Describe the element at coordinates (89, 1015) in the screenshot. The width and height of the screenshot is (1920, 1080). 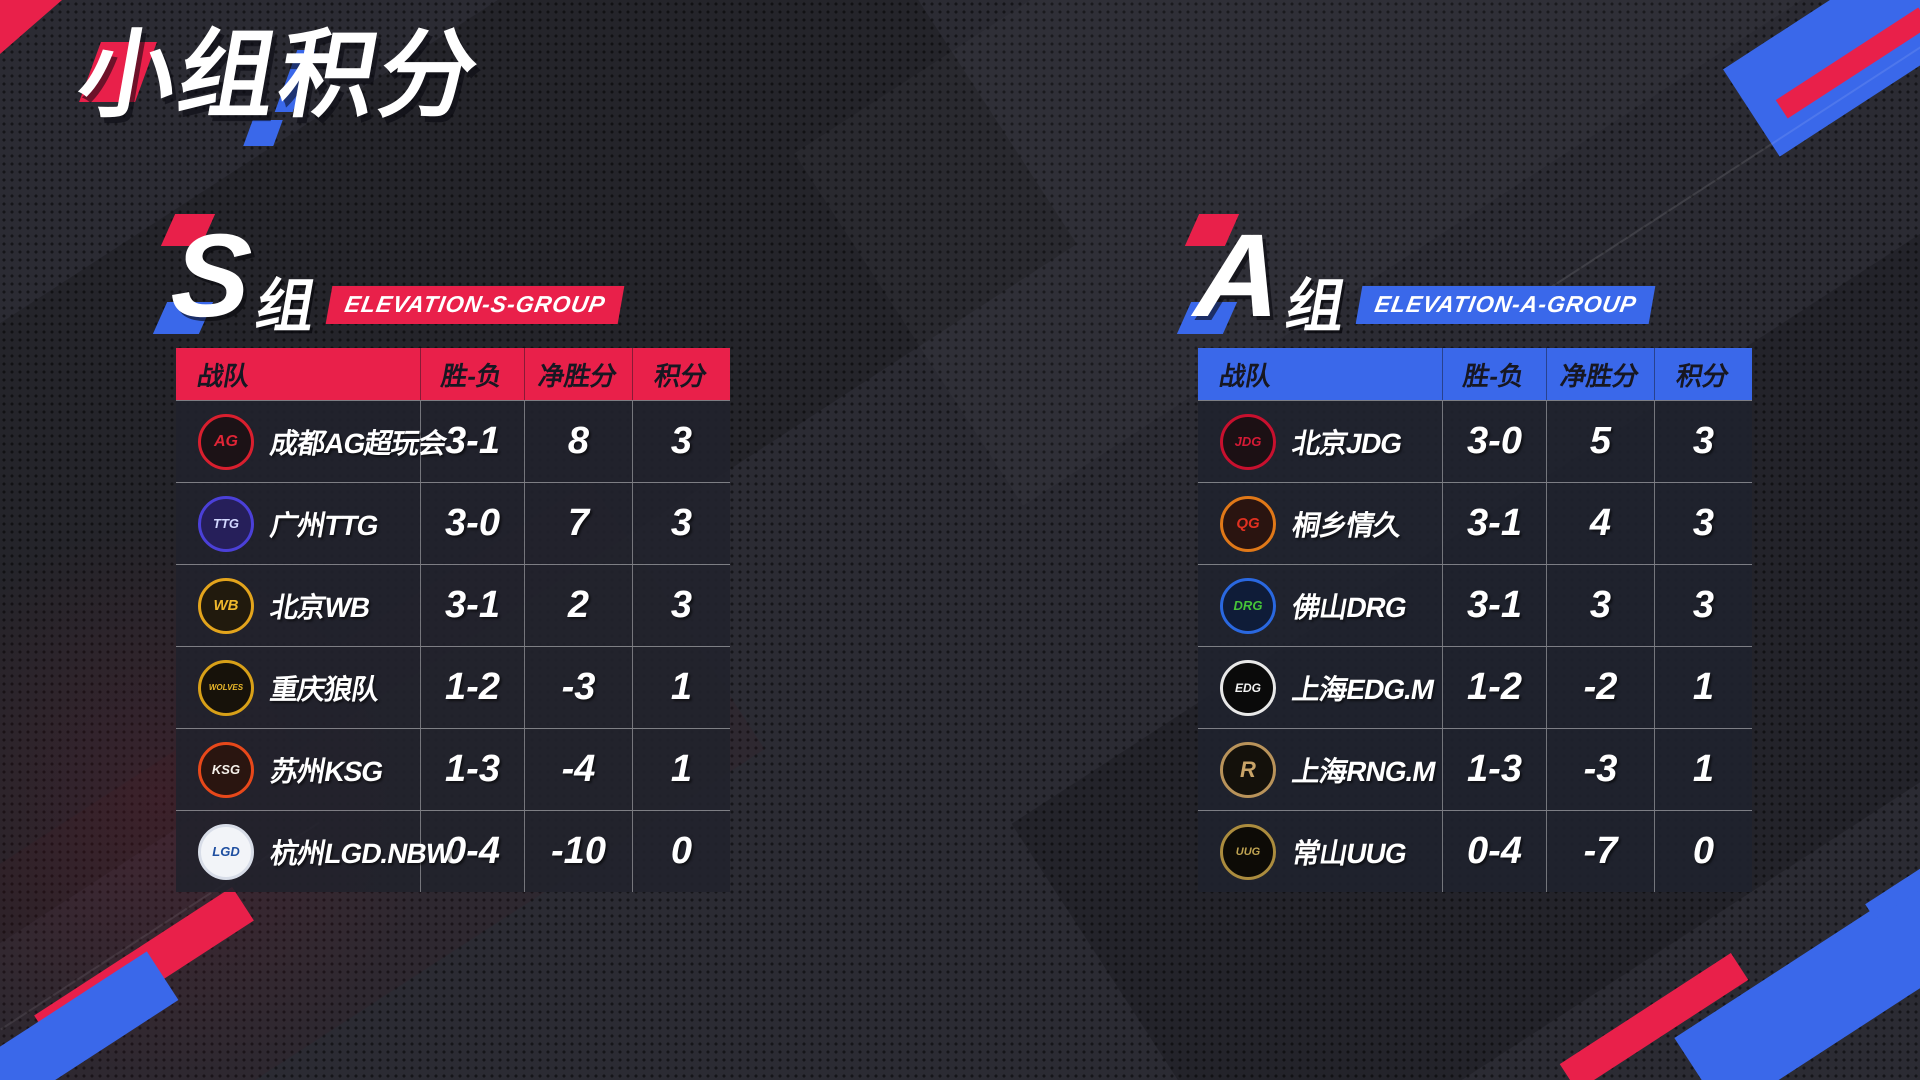
I see `bottom-left-blue-slash-icon` at that location.